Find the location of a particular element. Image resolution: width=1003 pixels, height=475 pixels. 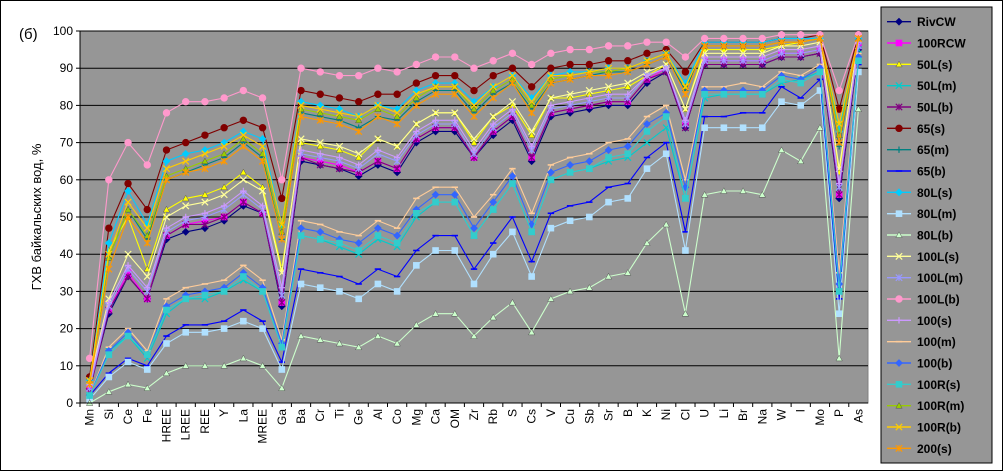

y-tick-label: 0 is located at coordinates (69, 403).